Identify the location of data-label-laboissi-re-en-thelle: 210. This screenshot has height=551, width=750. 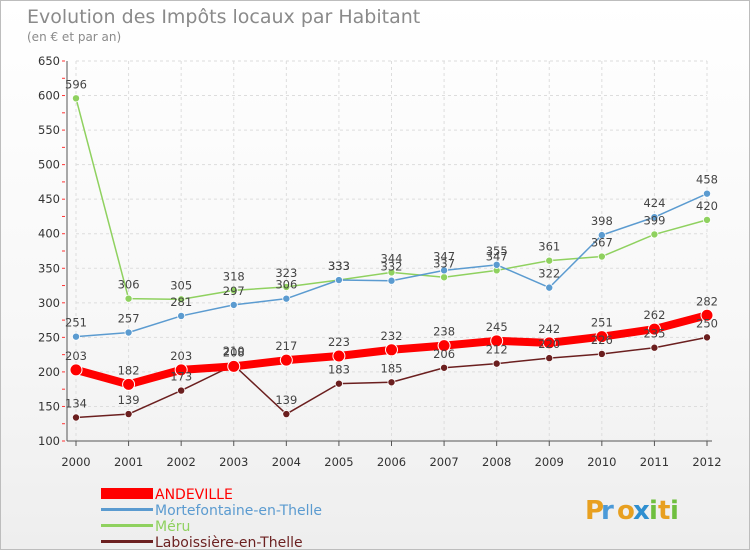
(234, 351).